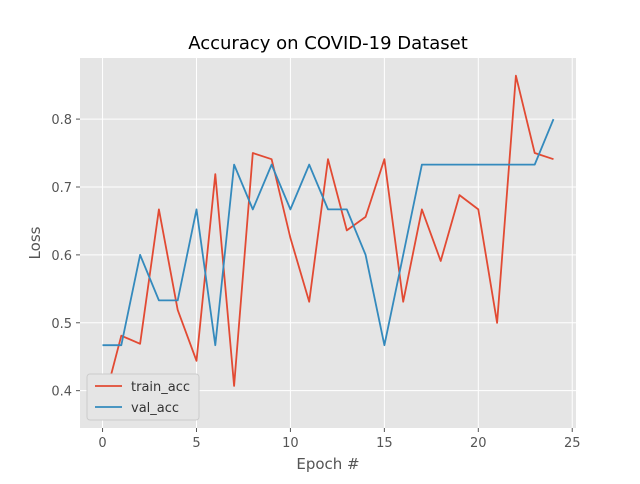 This screenshot has height=484, width=640. I want to click on y-tick-label: 0.6, so click(61, 256).